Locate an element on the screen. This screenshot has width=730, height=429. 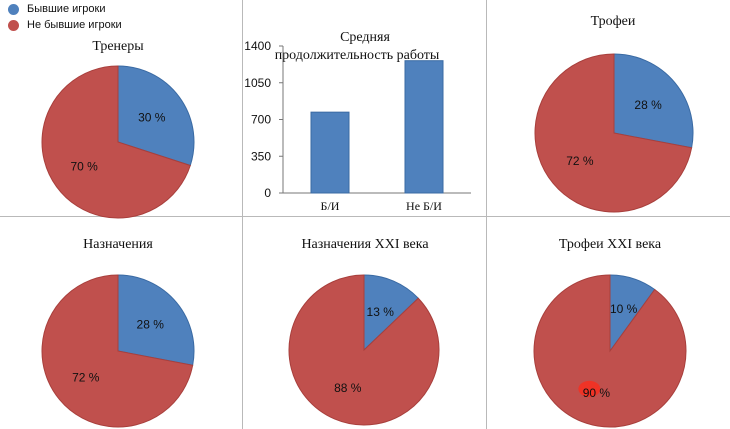
pie-label-former-players: 30 % is located at coordinates (152, 117).